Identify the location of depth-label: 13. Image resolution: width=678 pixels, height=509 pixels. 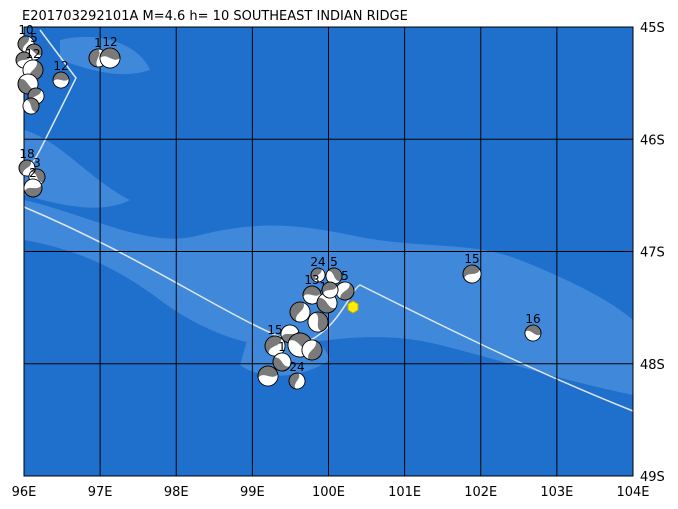
(311, 280).